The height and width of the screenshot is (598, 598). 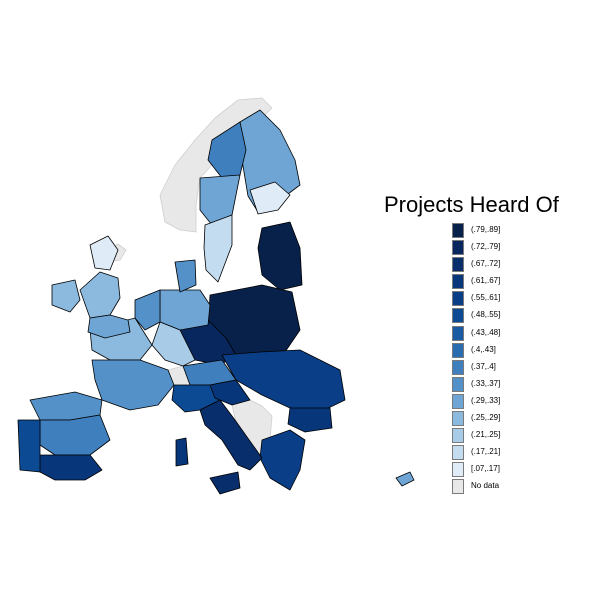 I want to click on region-spain-mid, so click(x=75, y=435).